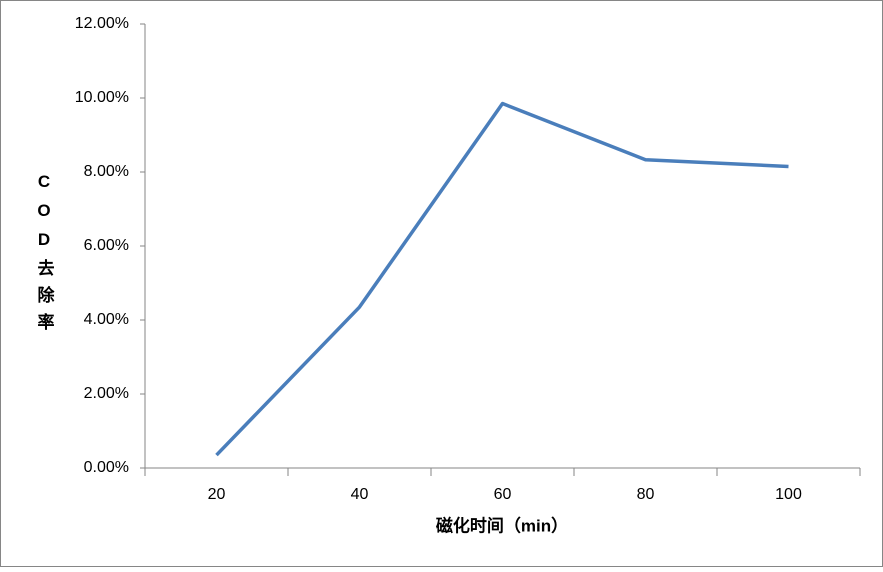  I want to click on x-tick-label: 20, so click(217, 494).